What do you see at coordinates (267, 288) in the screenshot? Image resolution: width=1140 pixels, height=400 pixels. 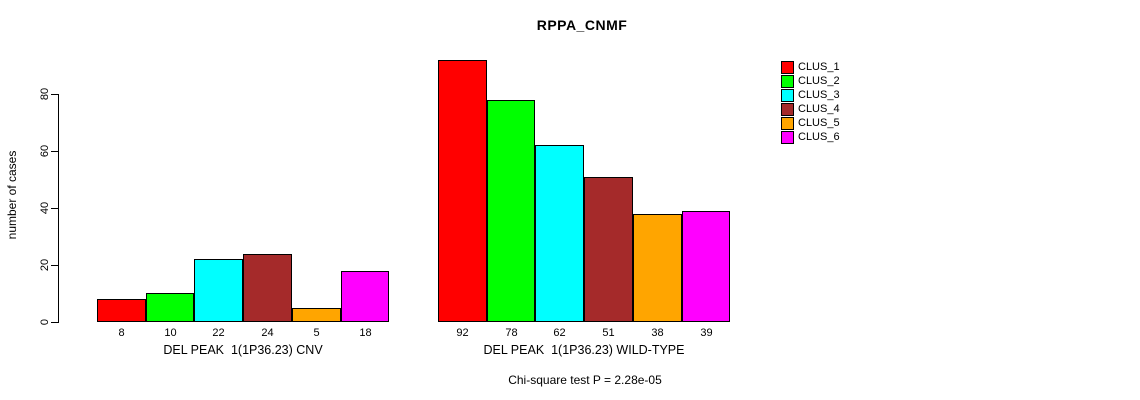 I see `bar-clus_4-group0` at bounding box center [267, 288].